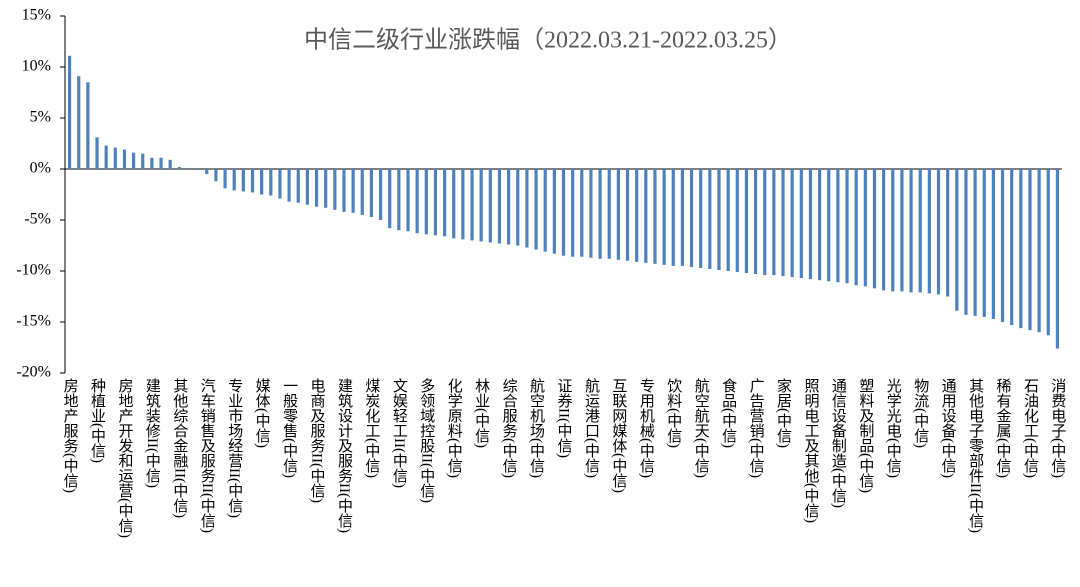  I want to click on x-tick-label: 通用设备(中信), so click(948, 428).